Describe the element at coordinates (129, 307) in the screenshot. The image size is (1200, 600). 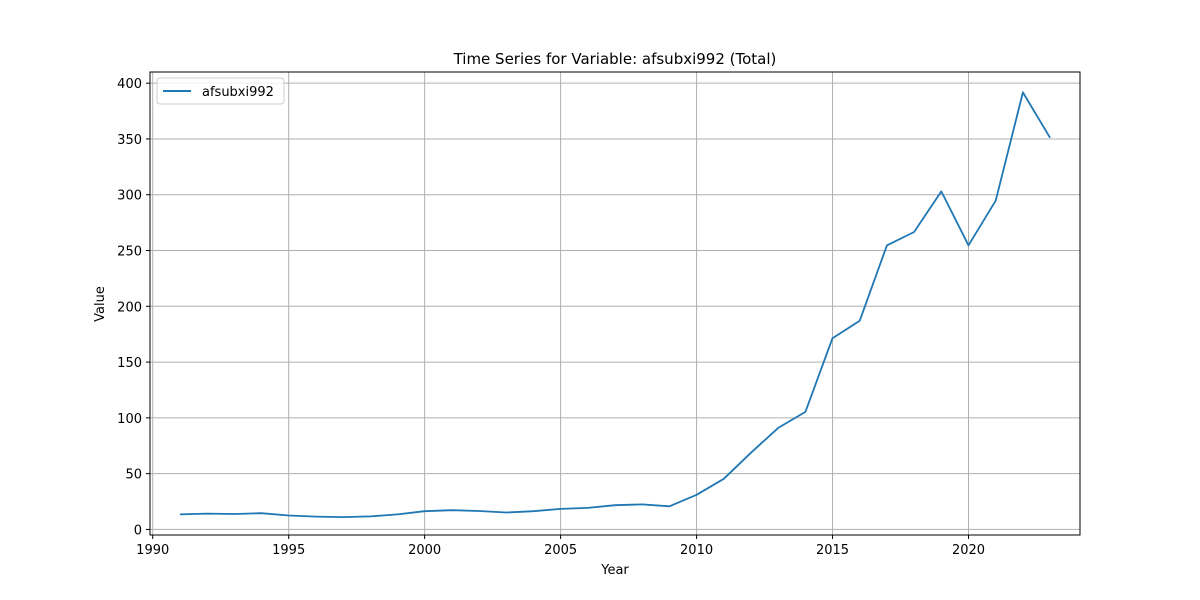
I see `y-tick-label: 200` at that location.